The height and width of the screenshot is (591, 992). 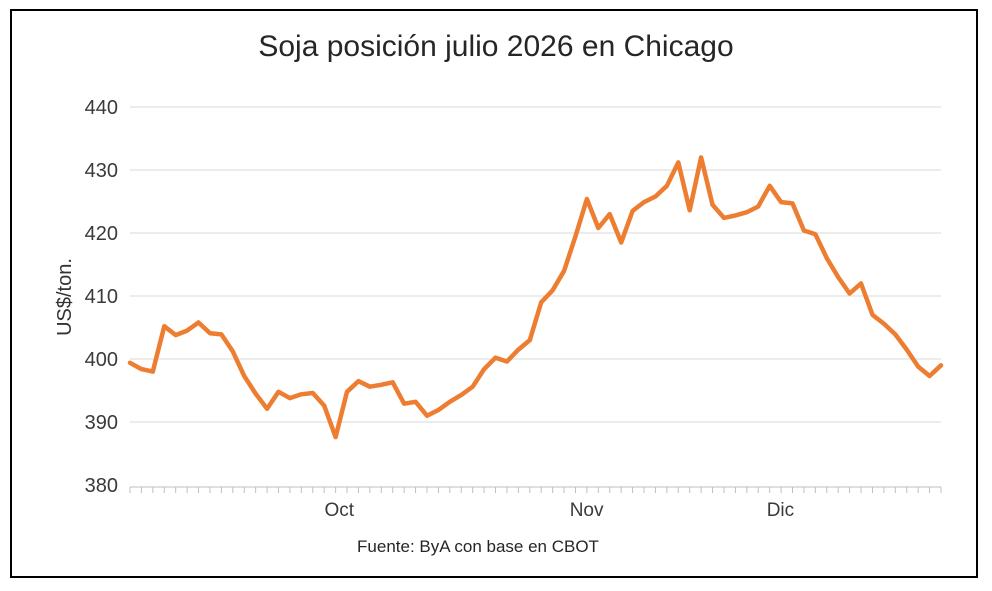 I want to click on source-note: Fuente: ByA con base en CBOT, so click(x=478, y=546).